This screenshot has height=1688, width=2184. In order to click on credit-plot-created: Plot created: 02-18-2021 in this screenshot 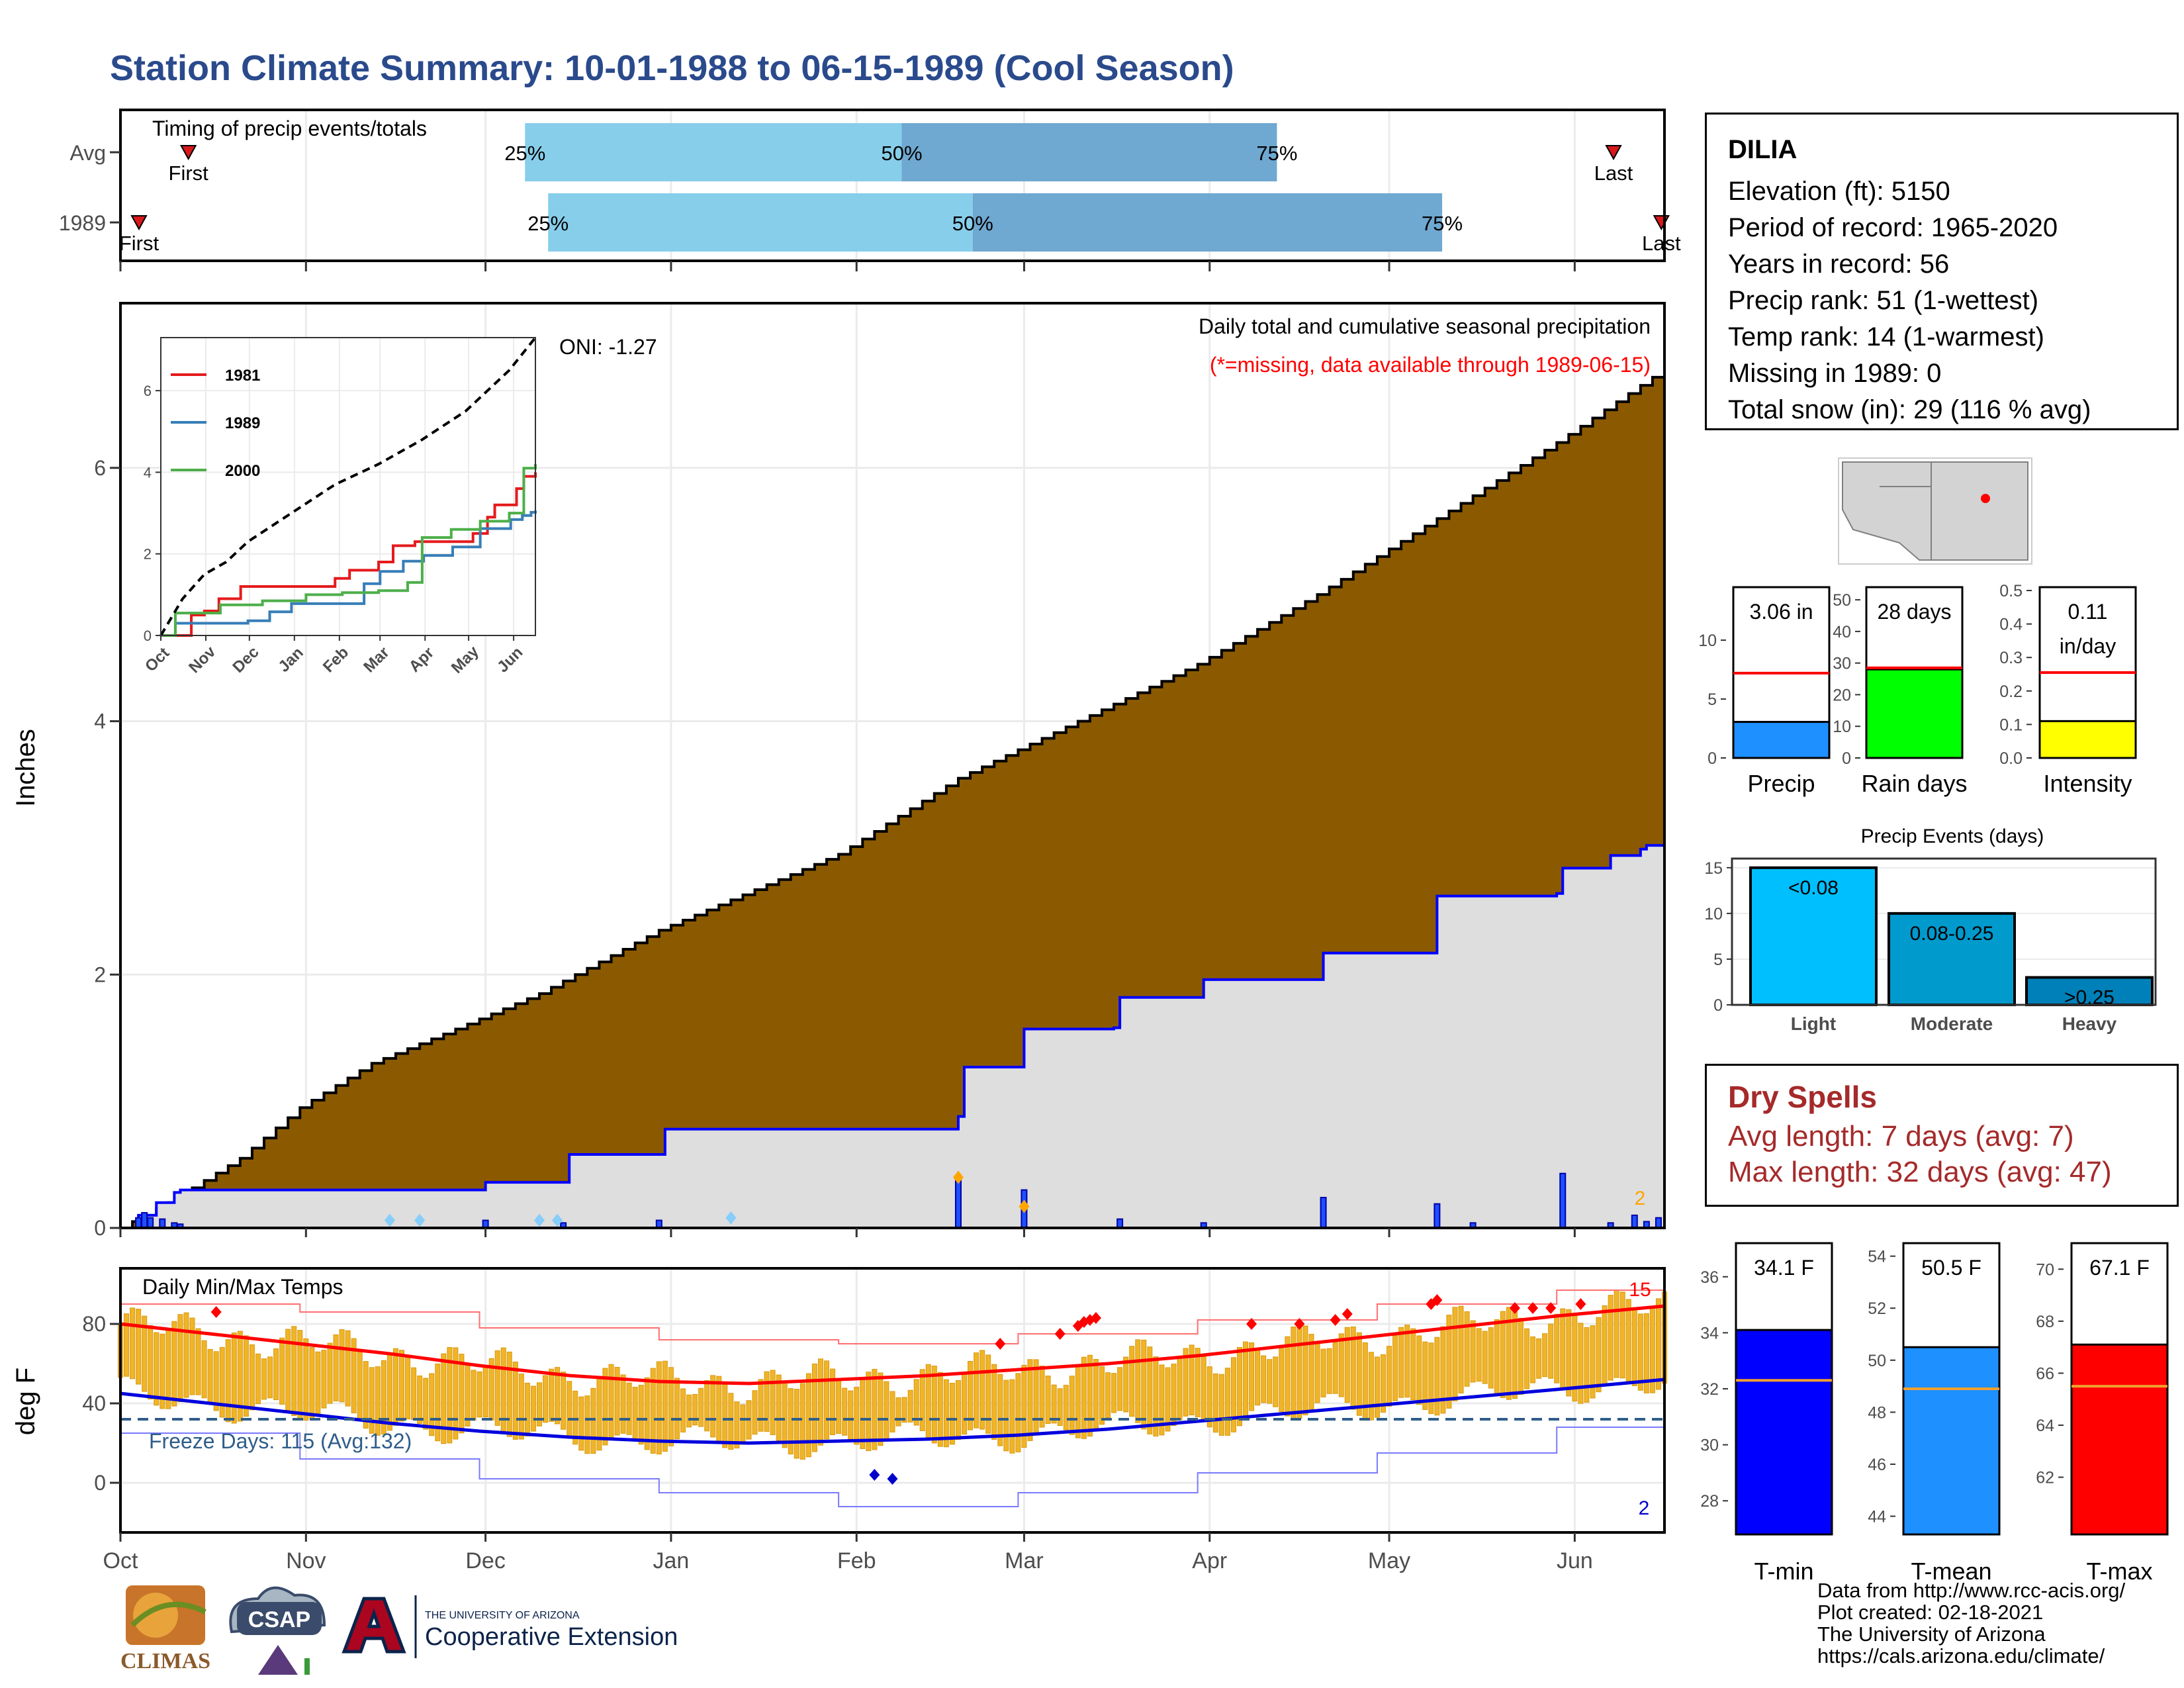, I will do `click(1931, 1612)`.